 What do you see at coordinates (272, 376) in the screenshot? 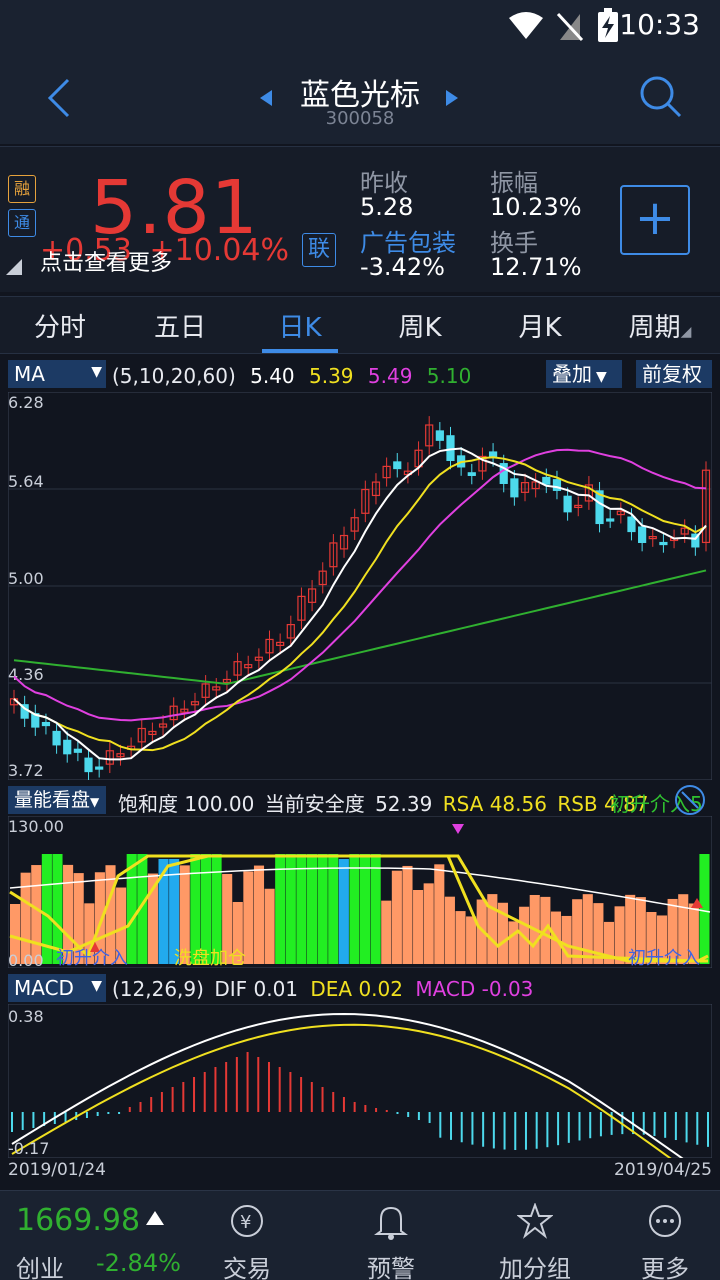
I see `ma5-value: 5.40` at bounding box center [272, 376].